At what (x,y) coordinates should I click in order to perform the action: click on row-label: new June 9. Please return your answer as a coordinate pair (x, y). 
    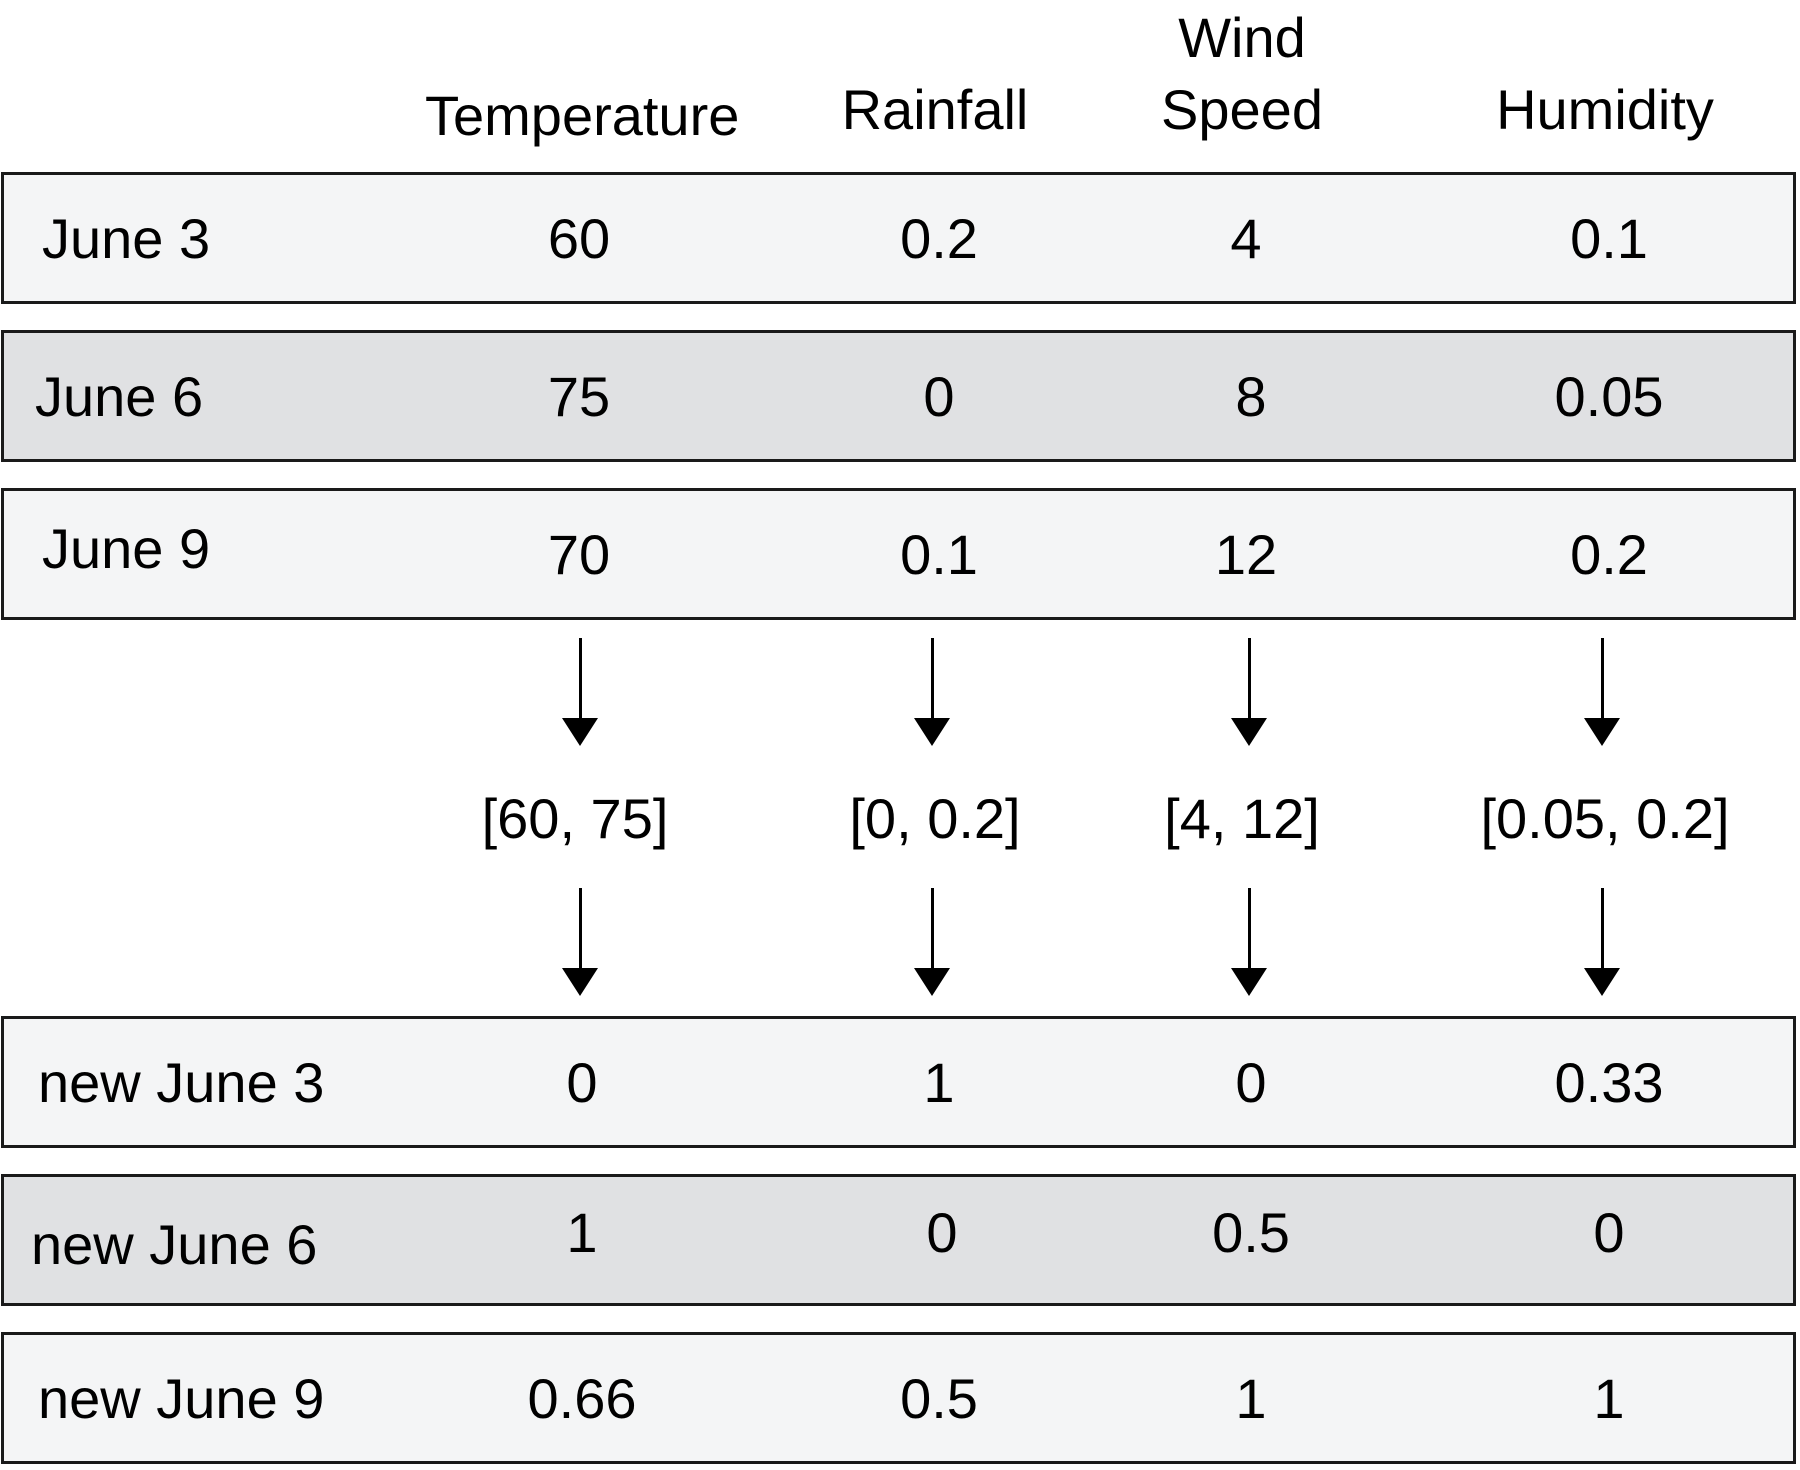
    Looking at the image, I should click on (181, 1398).